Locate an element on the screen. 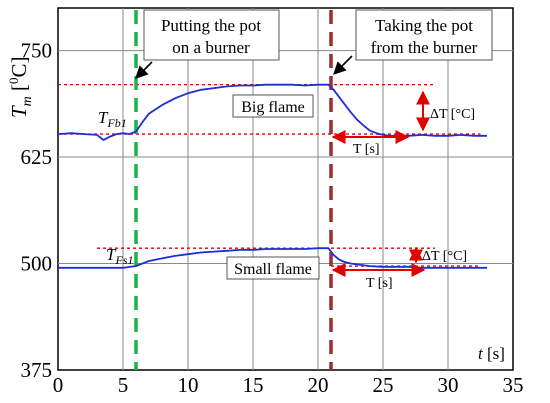  y-tick-500: 500 is located at coordinates (37, 264).